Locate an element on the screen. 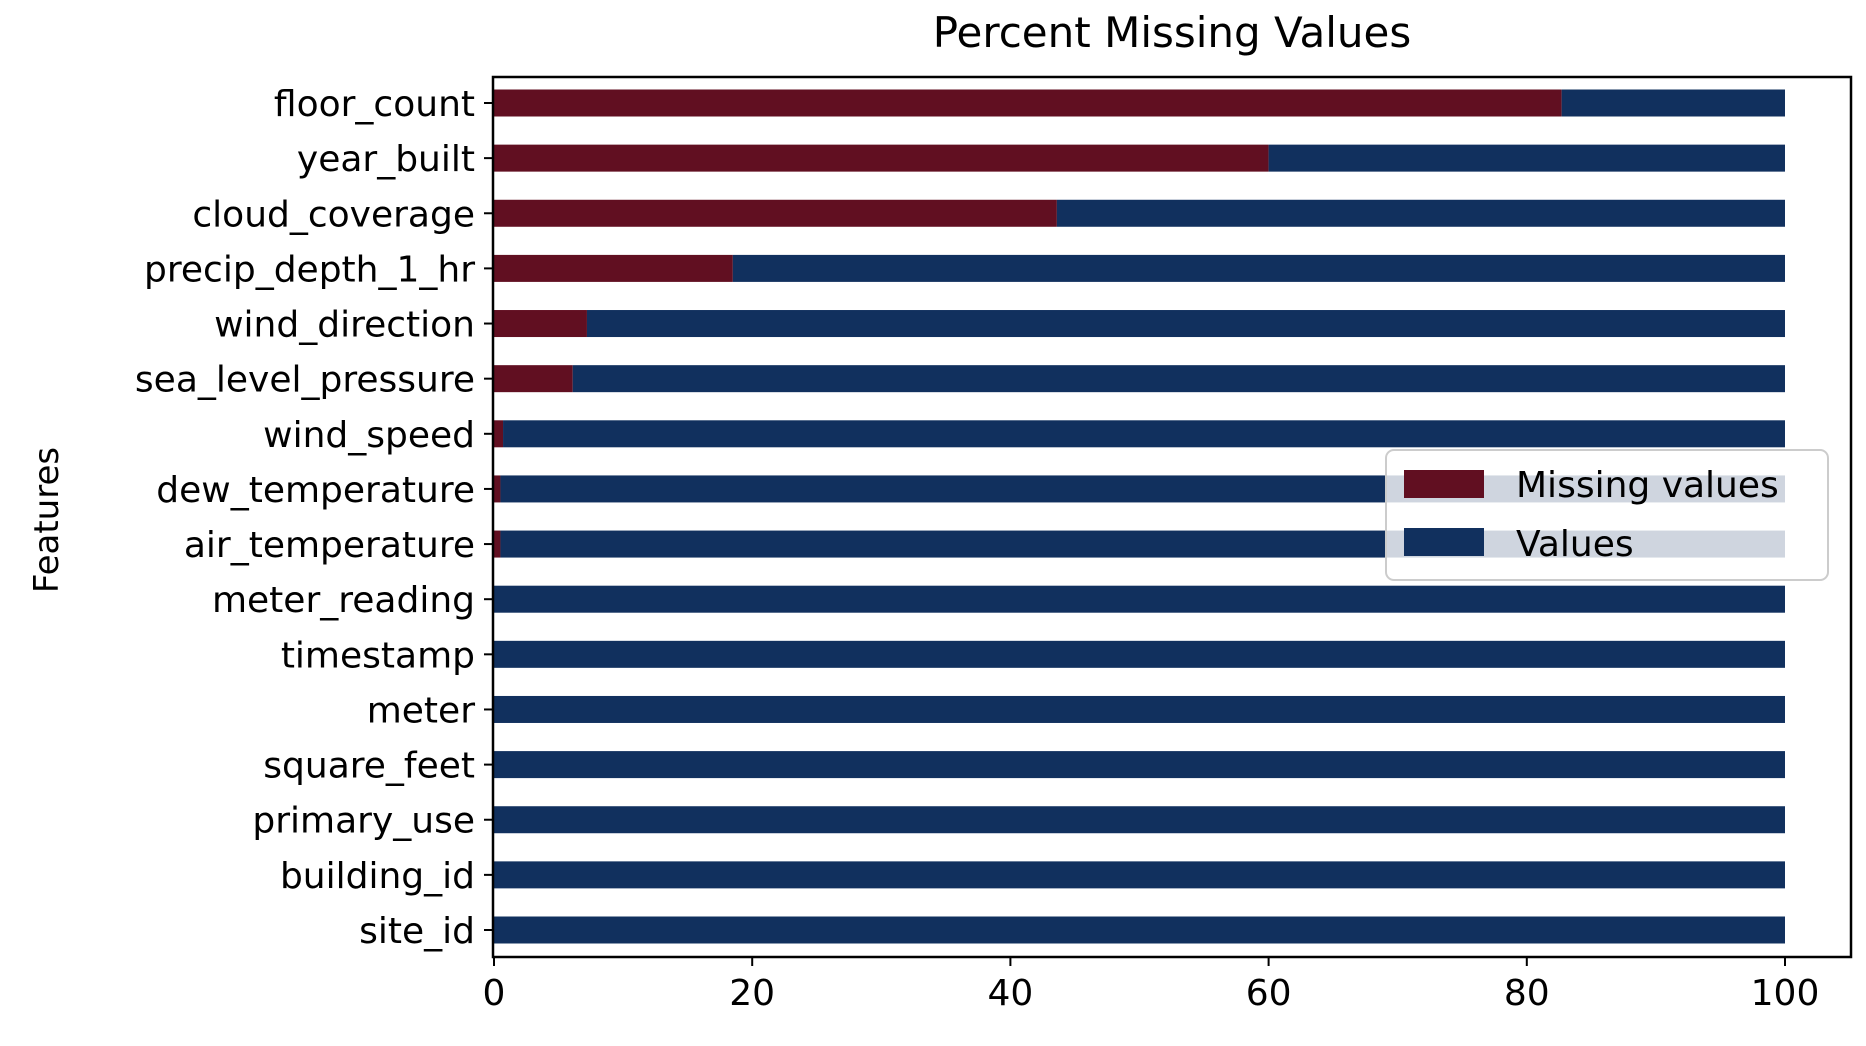  y-tick-label-wind-speed: wind_speed is located at coordinates (369, 435).